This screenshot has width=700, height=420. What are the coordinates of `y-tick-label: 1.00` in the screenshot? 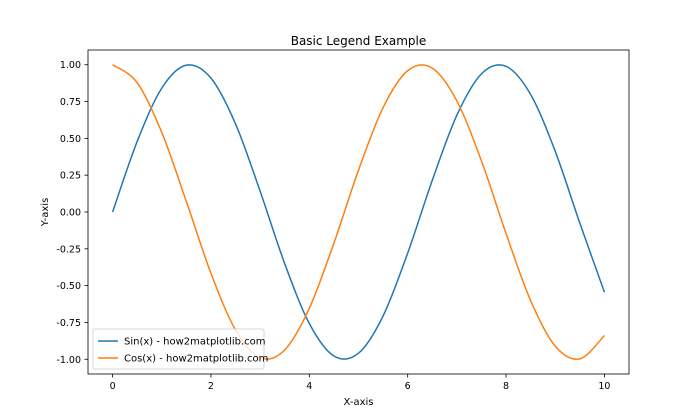 It's located at (70, 65).